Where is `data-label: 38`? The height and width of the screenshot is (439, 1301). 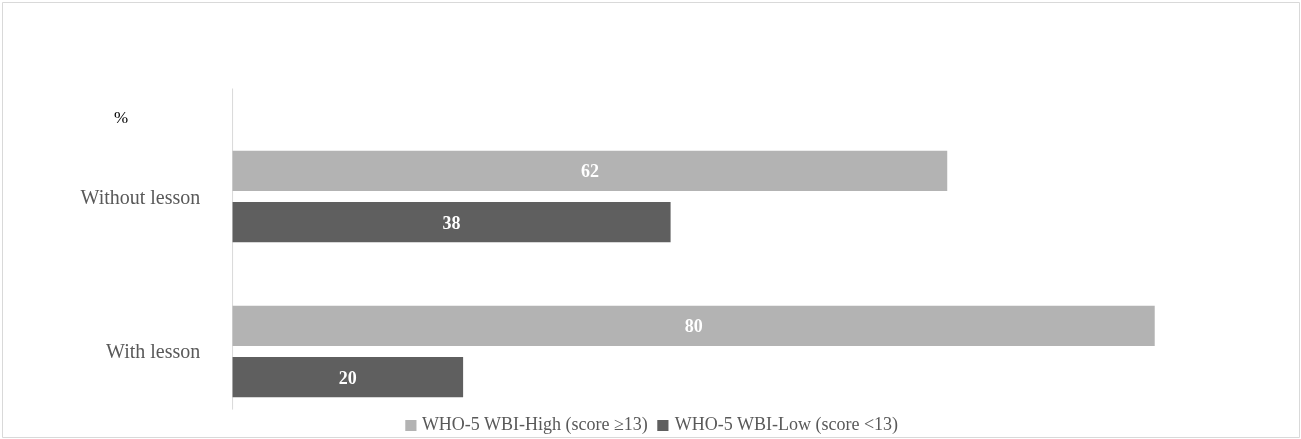 data-label: 38 is located at coordinates (451, 222).